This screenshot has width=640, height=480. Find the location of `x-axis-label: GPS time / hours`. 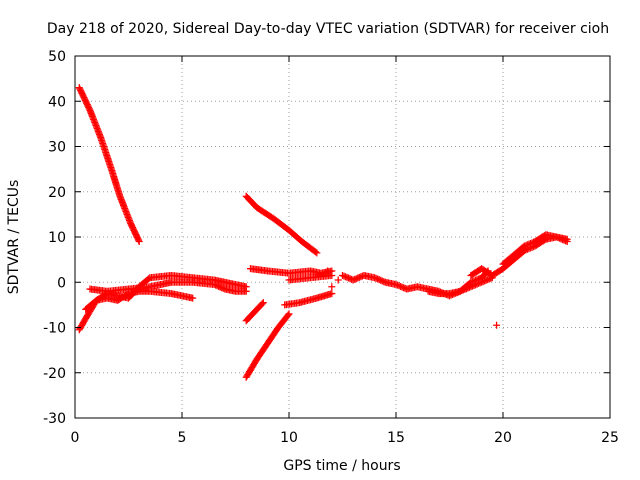

x-axis-label: GPS time / hours is located at coordinates (341, 466).